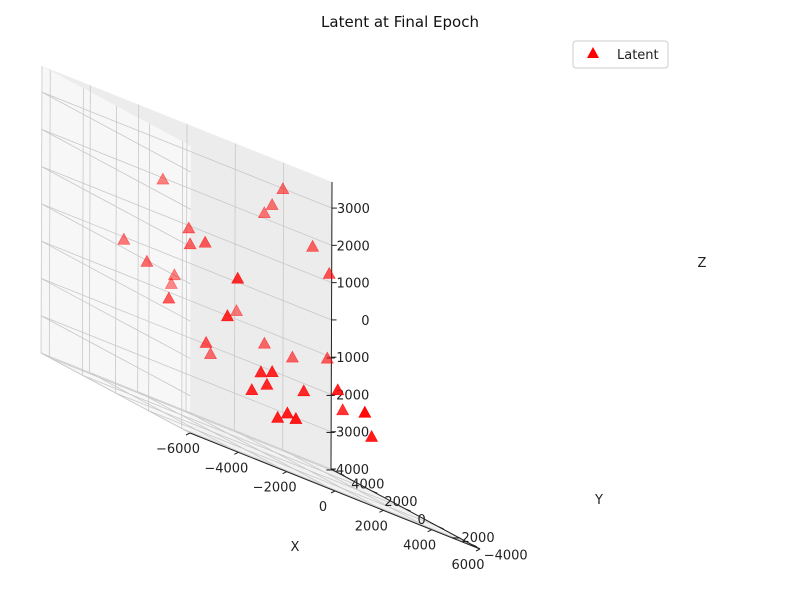 Image resolution: width=800 pixels, height=600 pixels. Describe the element at coordinates (226, 468) in the screenshot. I see `x-tick-label: −4000` at that location.